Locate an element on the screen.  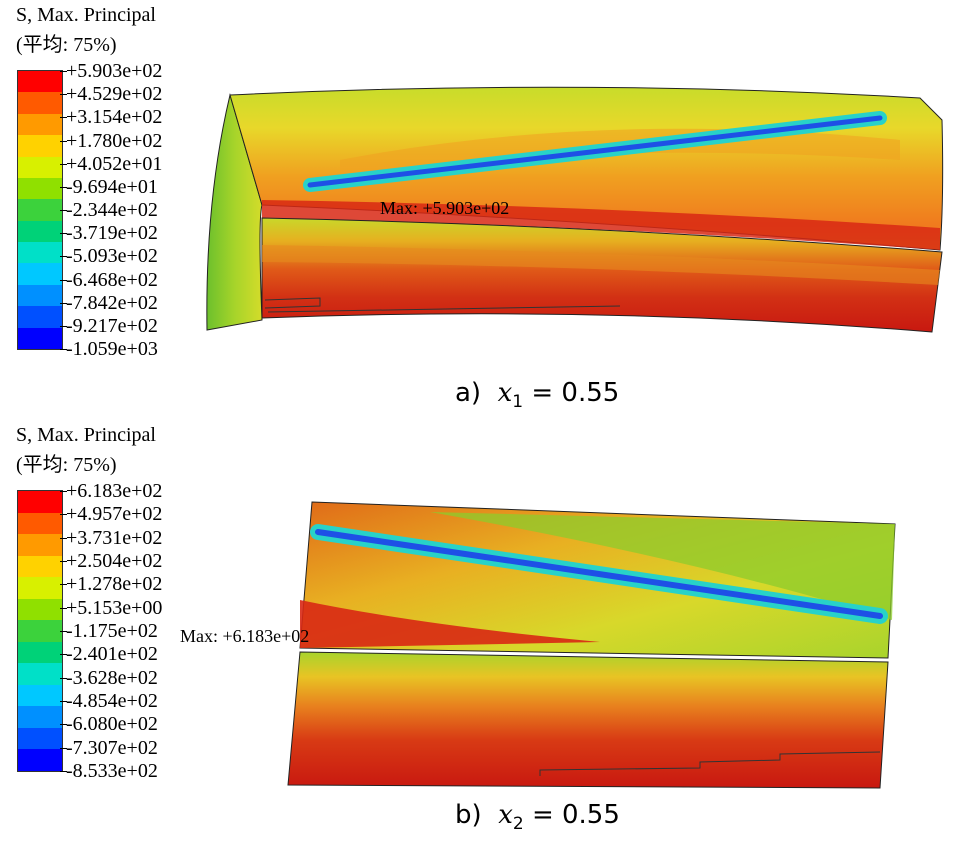
caption-b: b) x2 = 0.55 is located at coordinates (537, 817).